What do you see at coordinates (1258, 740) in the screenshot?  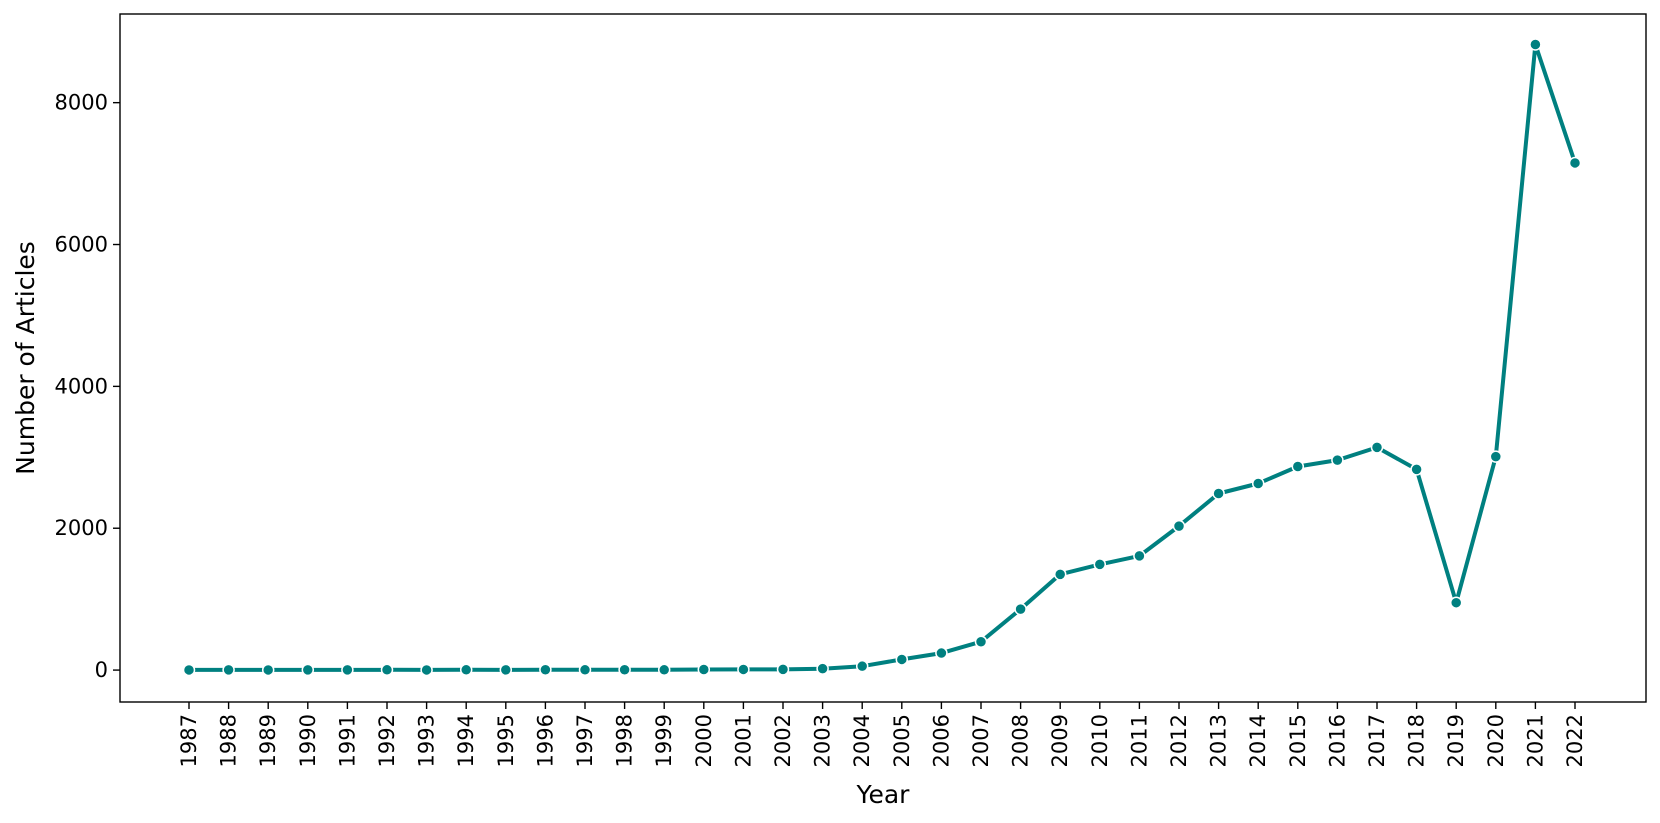 I see `x-tick-label: 2014` at bounding box center [1258, 740].